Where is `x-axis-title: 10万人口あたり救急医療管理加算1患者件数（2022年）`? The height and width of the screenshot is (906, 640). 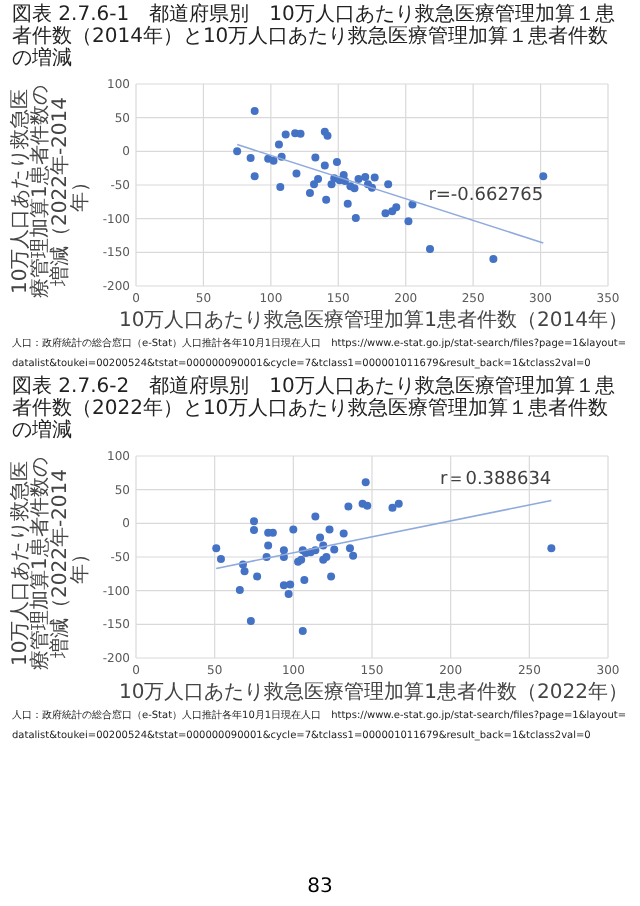
x-axis-title: 10万人口あたり救急医療管理加算1患者件数（2022年） is located at coordinates (372, 693).